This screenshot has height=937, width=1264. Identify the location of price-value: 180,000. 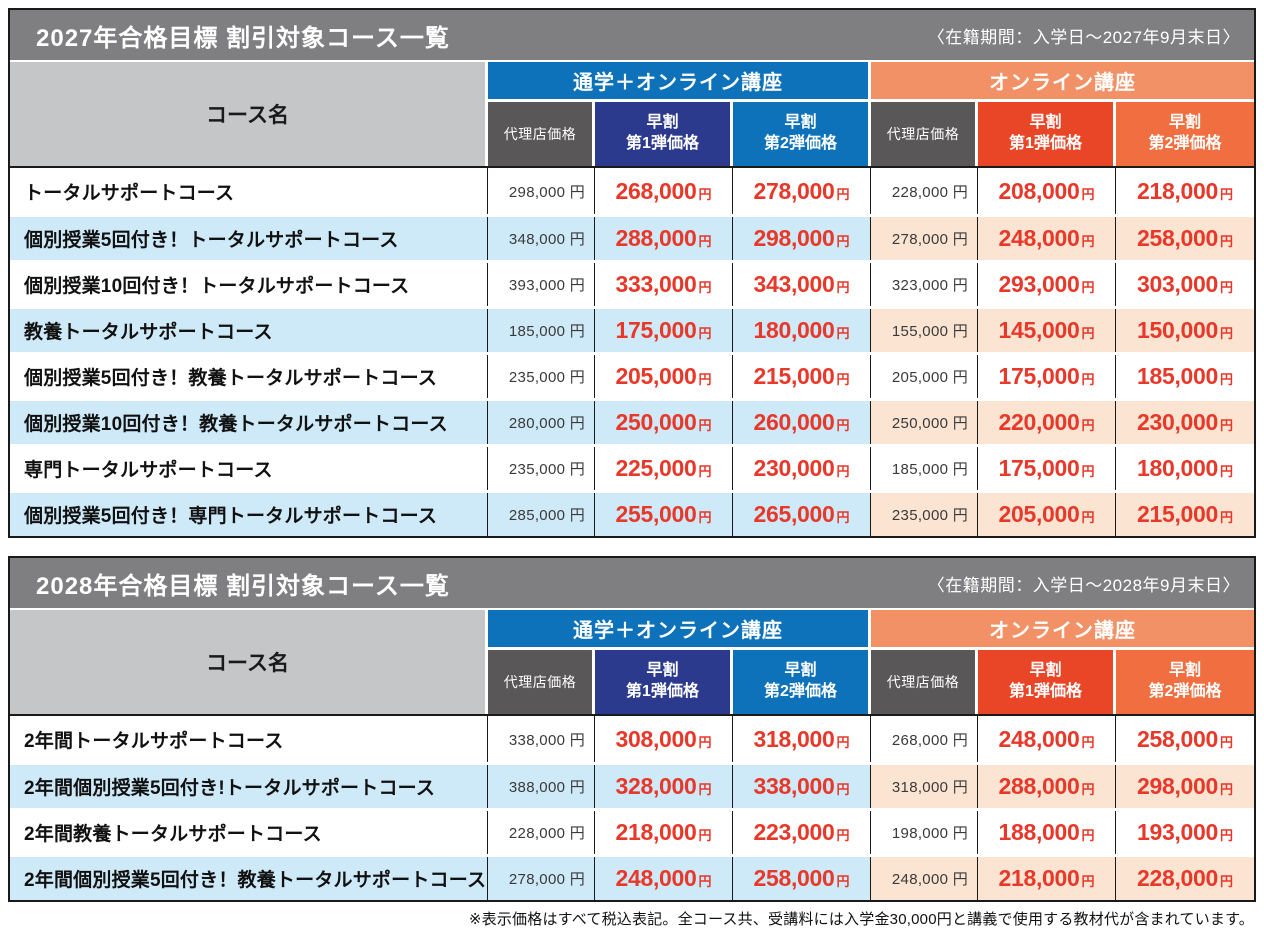
(1177, 468).